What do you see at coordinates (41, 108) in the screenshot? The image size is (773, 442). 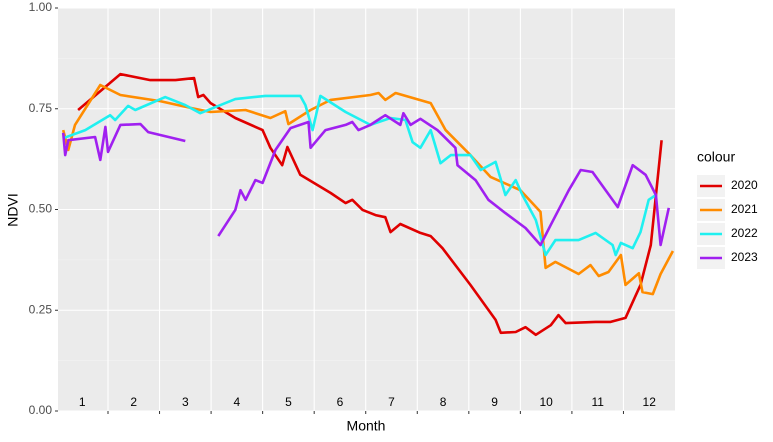 I see `y-tick-label: 0.75` at bounding box center [41, 108].